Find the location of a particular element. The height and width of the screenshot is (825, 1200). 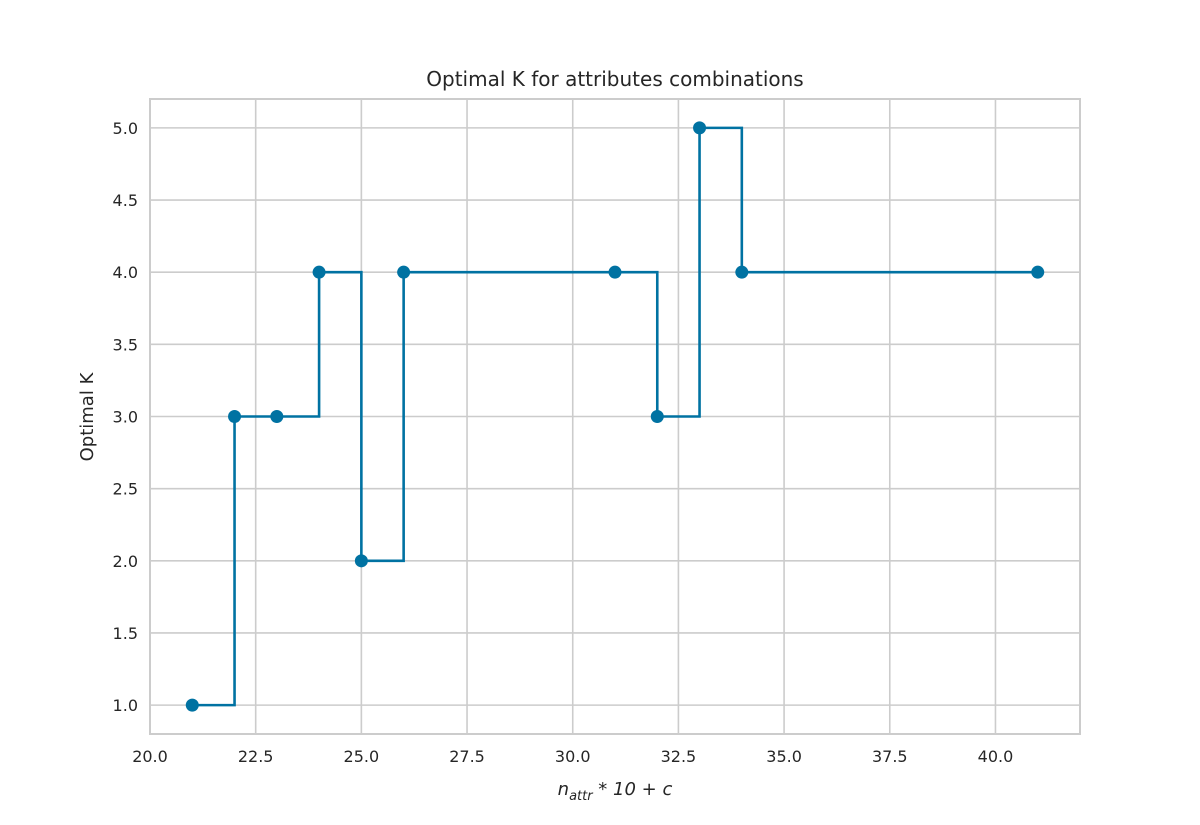

x-axis-label-base: n is located at coordinates (563, 789).